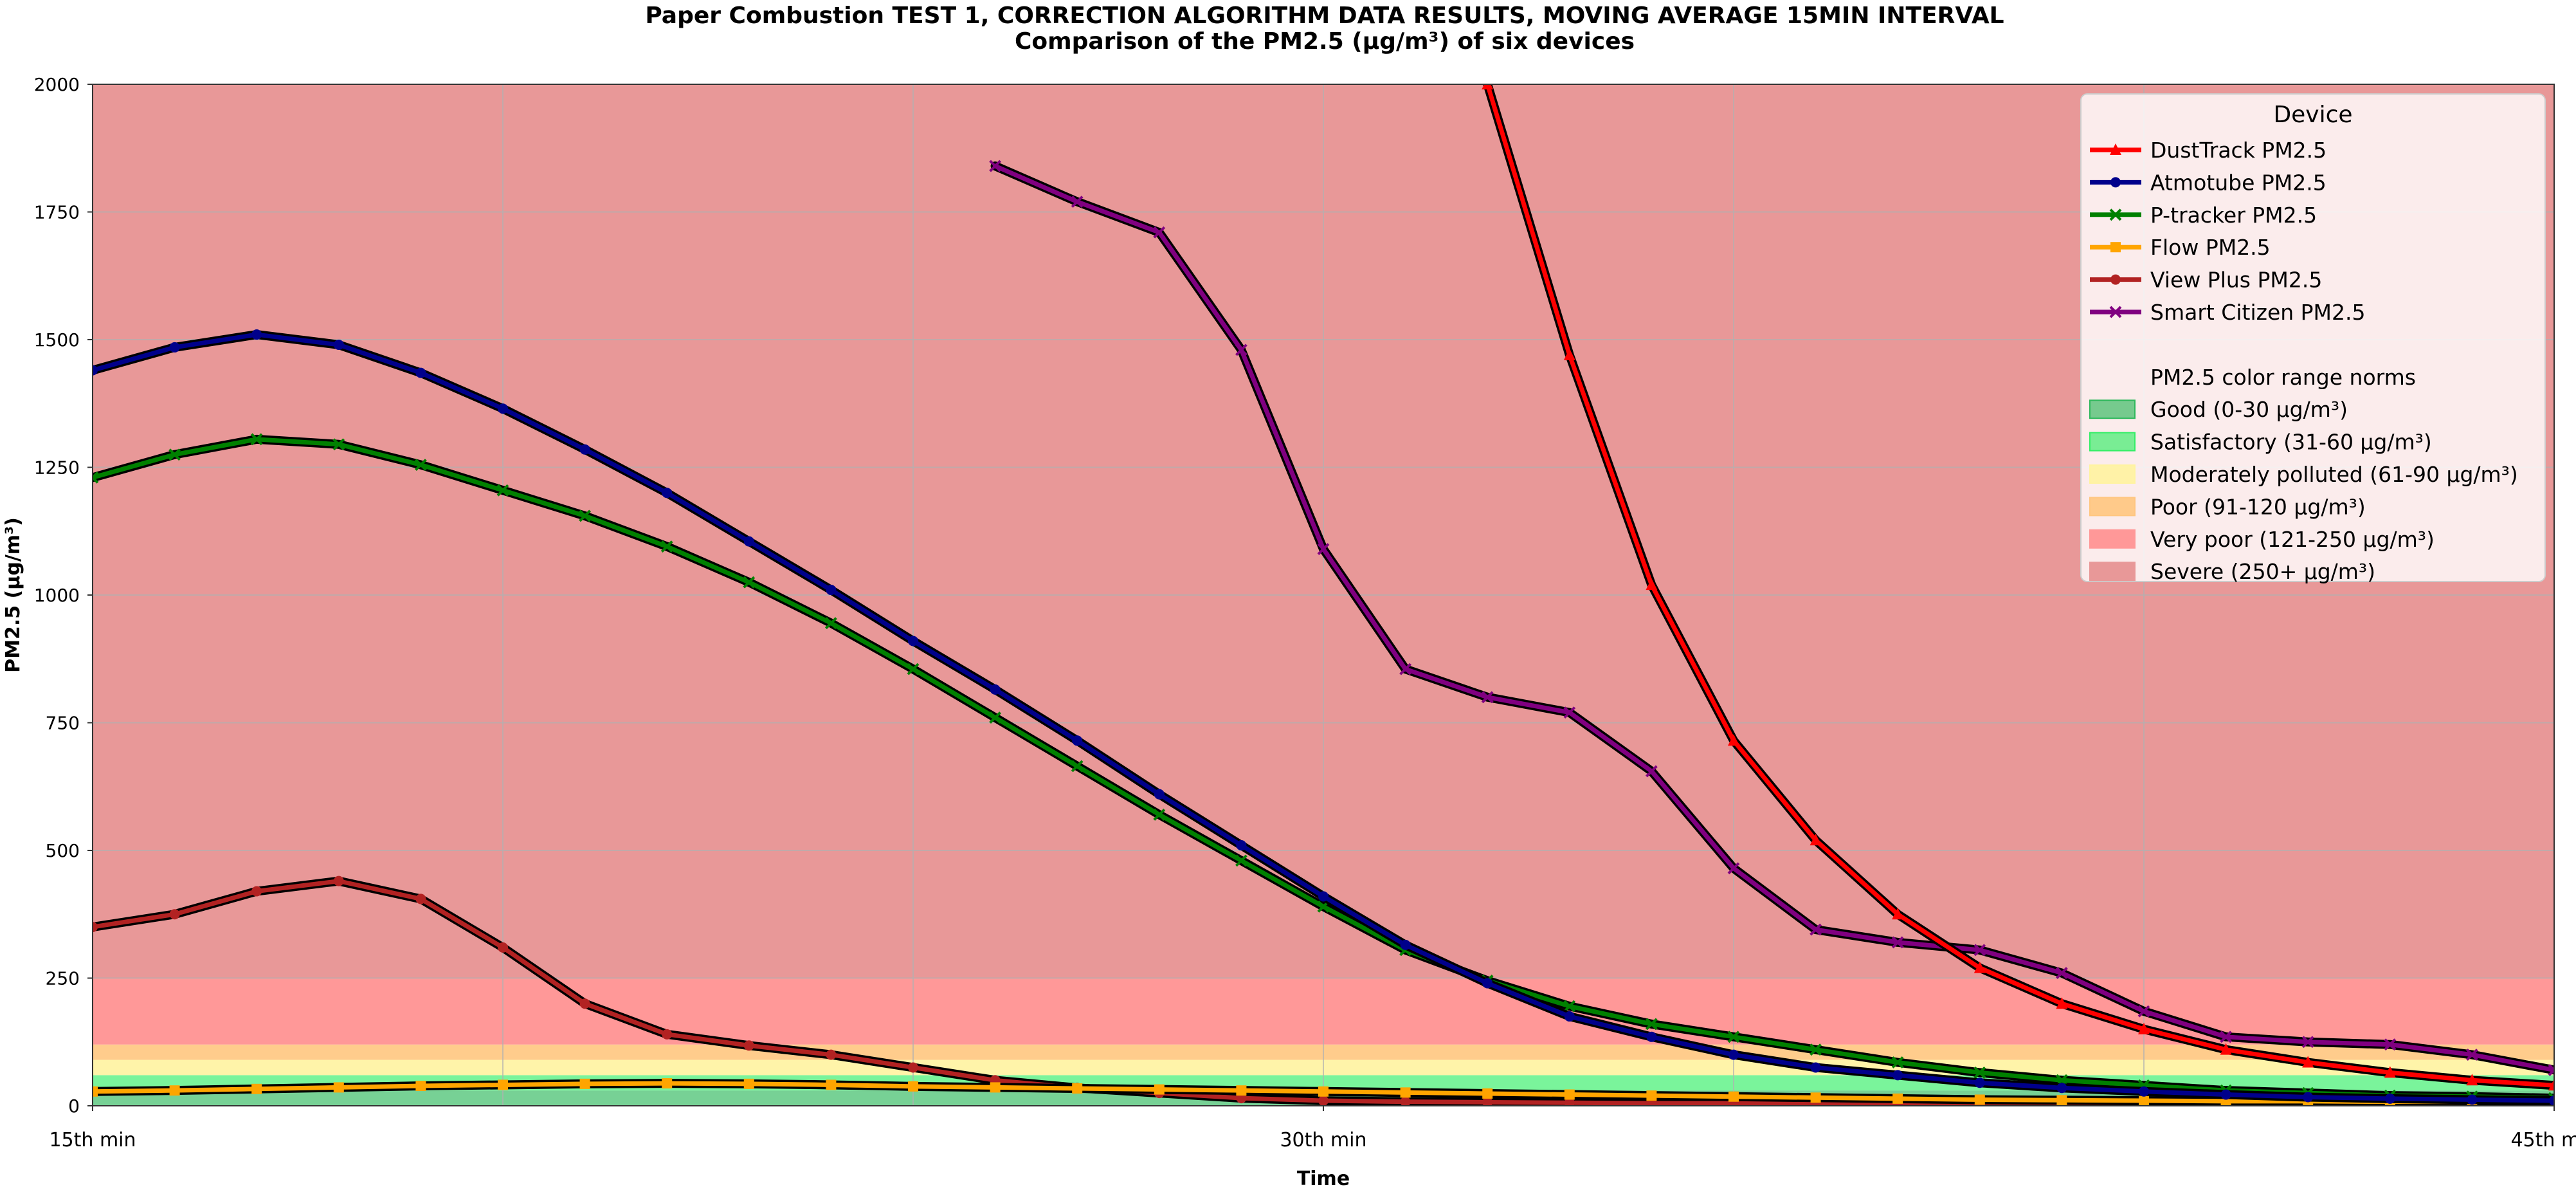 Image resolution: width=2576 pixels, height=1192 pixels. Describe the element at coordinates (2334, 474) in the screenshot. I see `legend-band-label: Moderately polluted (61-90 µg/m³)` at that location.